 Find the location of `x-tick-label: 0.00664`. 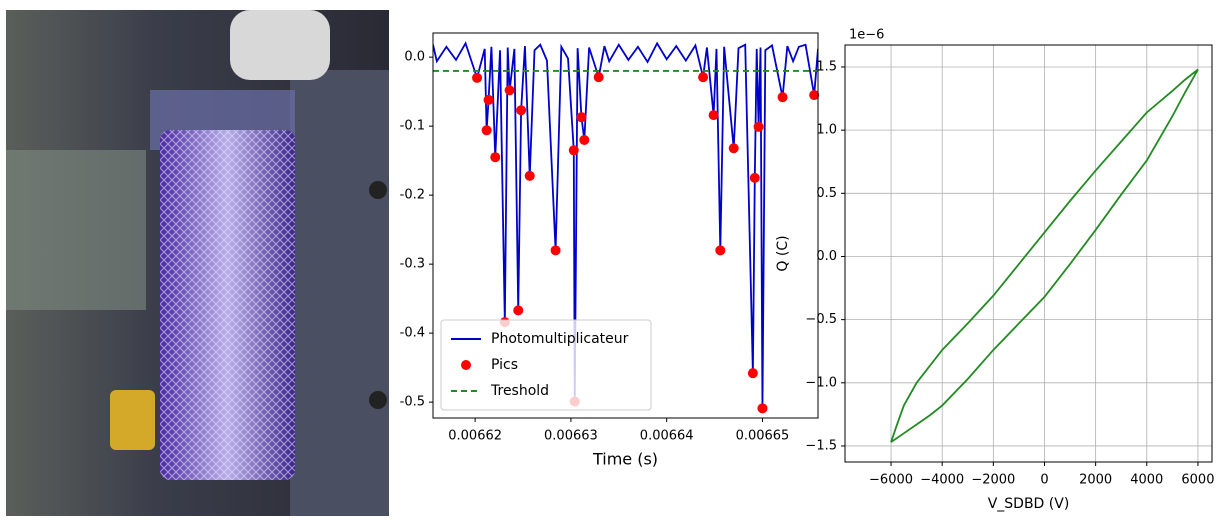

x-tick-label: 0.00664 is located at coordinates (667, 436).